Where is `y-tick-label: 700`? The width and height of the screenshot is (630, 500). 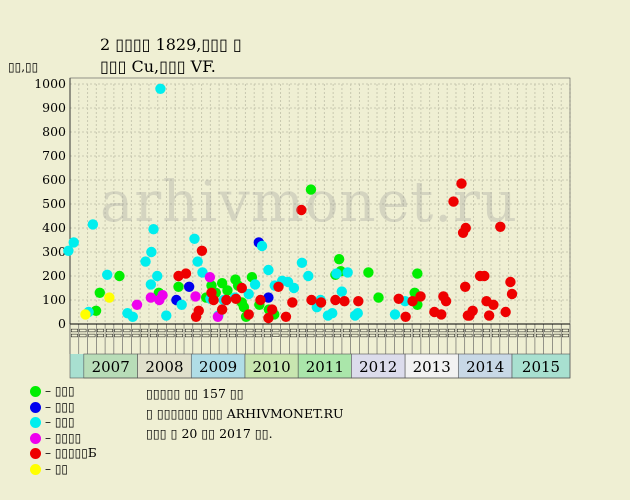 y-tick-label: 700 is located at coordinates (54, 155).